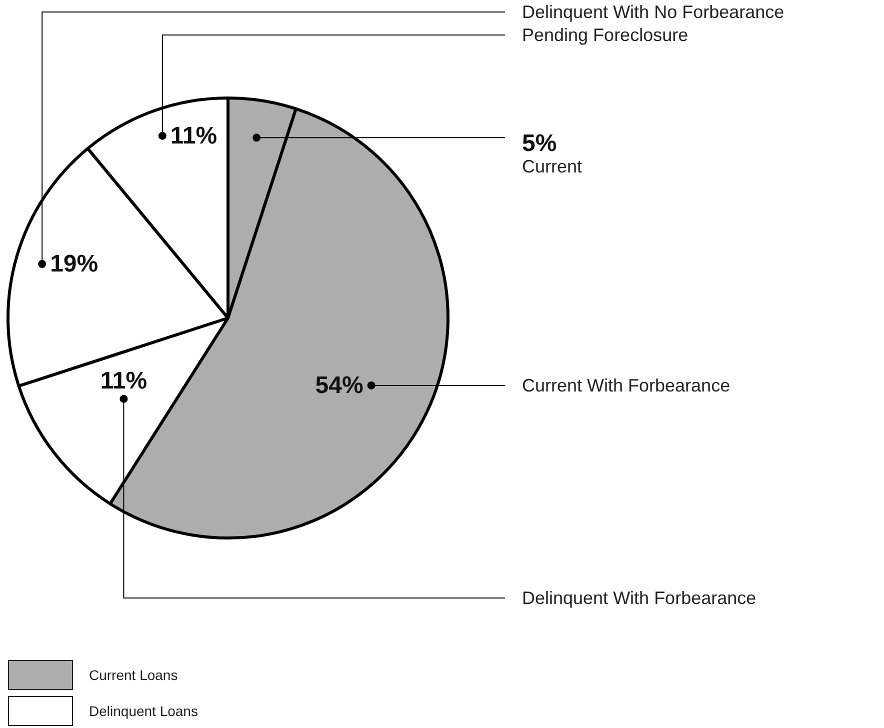 This screenshot has height=728, width=884. I want to click on data-label: 19%, so click(74, 264).